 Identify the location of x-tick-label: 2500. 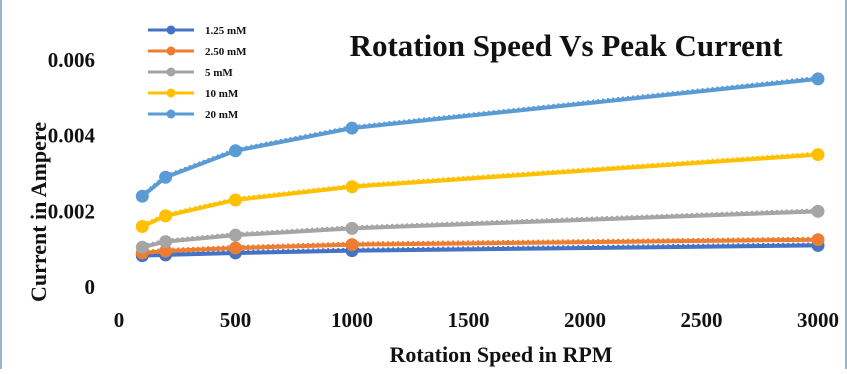
(702, 320).